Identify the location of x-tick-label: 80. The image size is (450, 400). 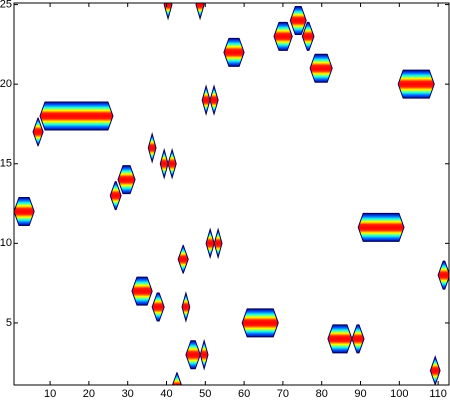
(322, 394).